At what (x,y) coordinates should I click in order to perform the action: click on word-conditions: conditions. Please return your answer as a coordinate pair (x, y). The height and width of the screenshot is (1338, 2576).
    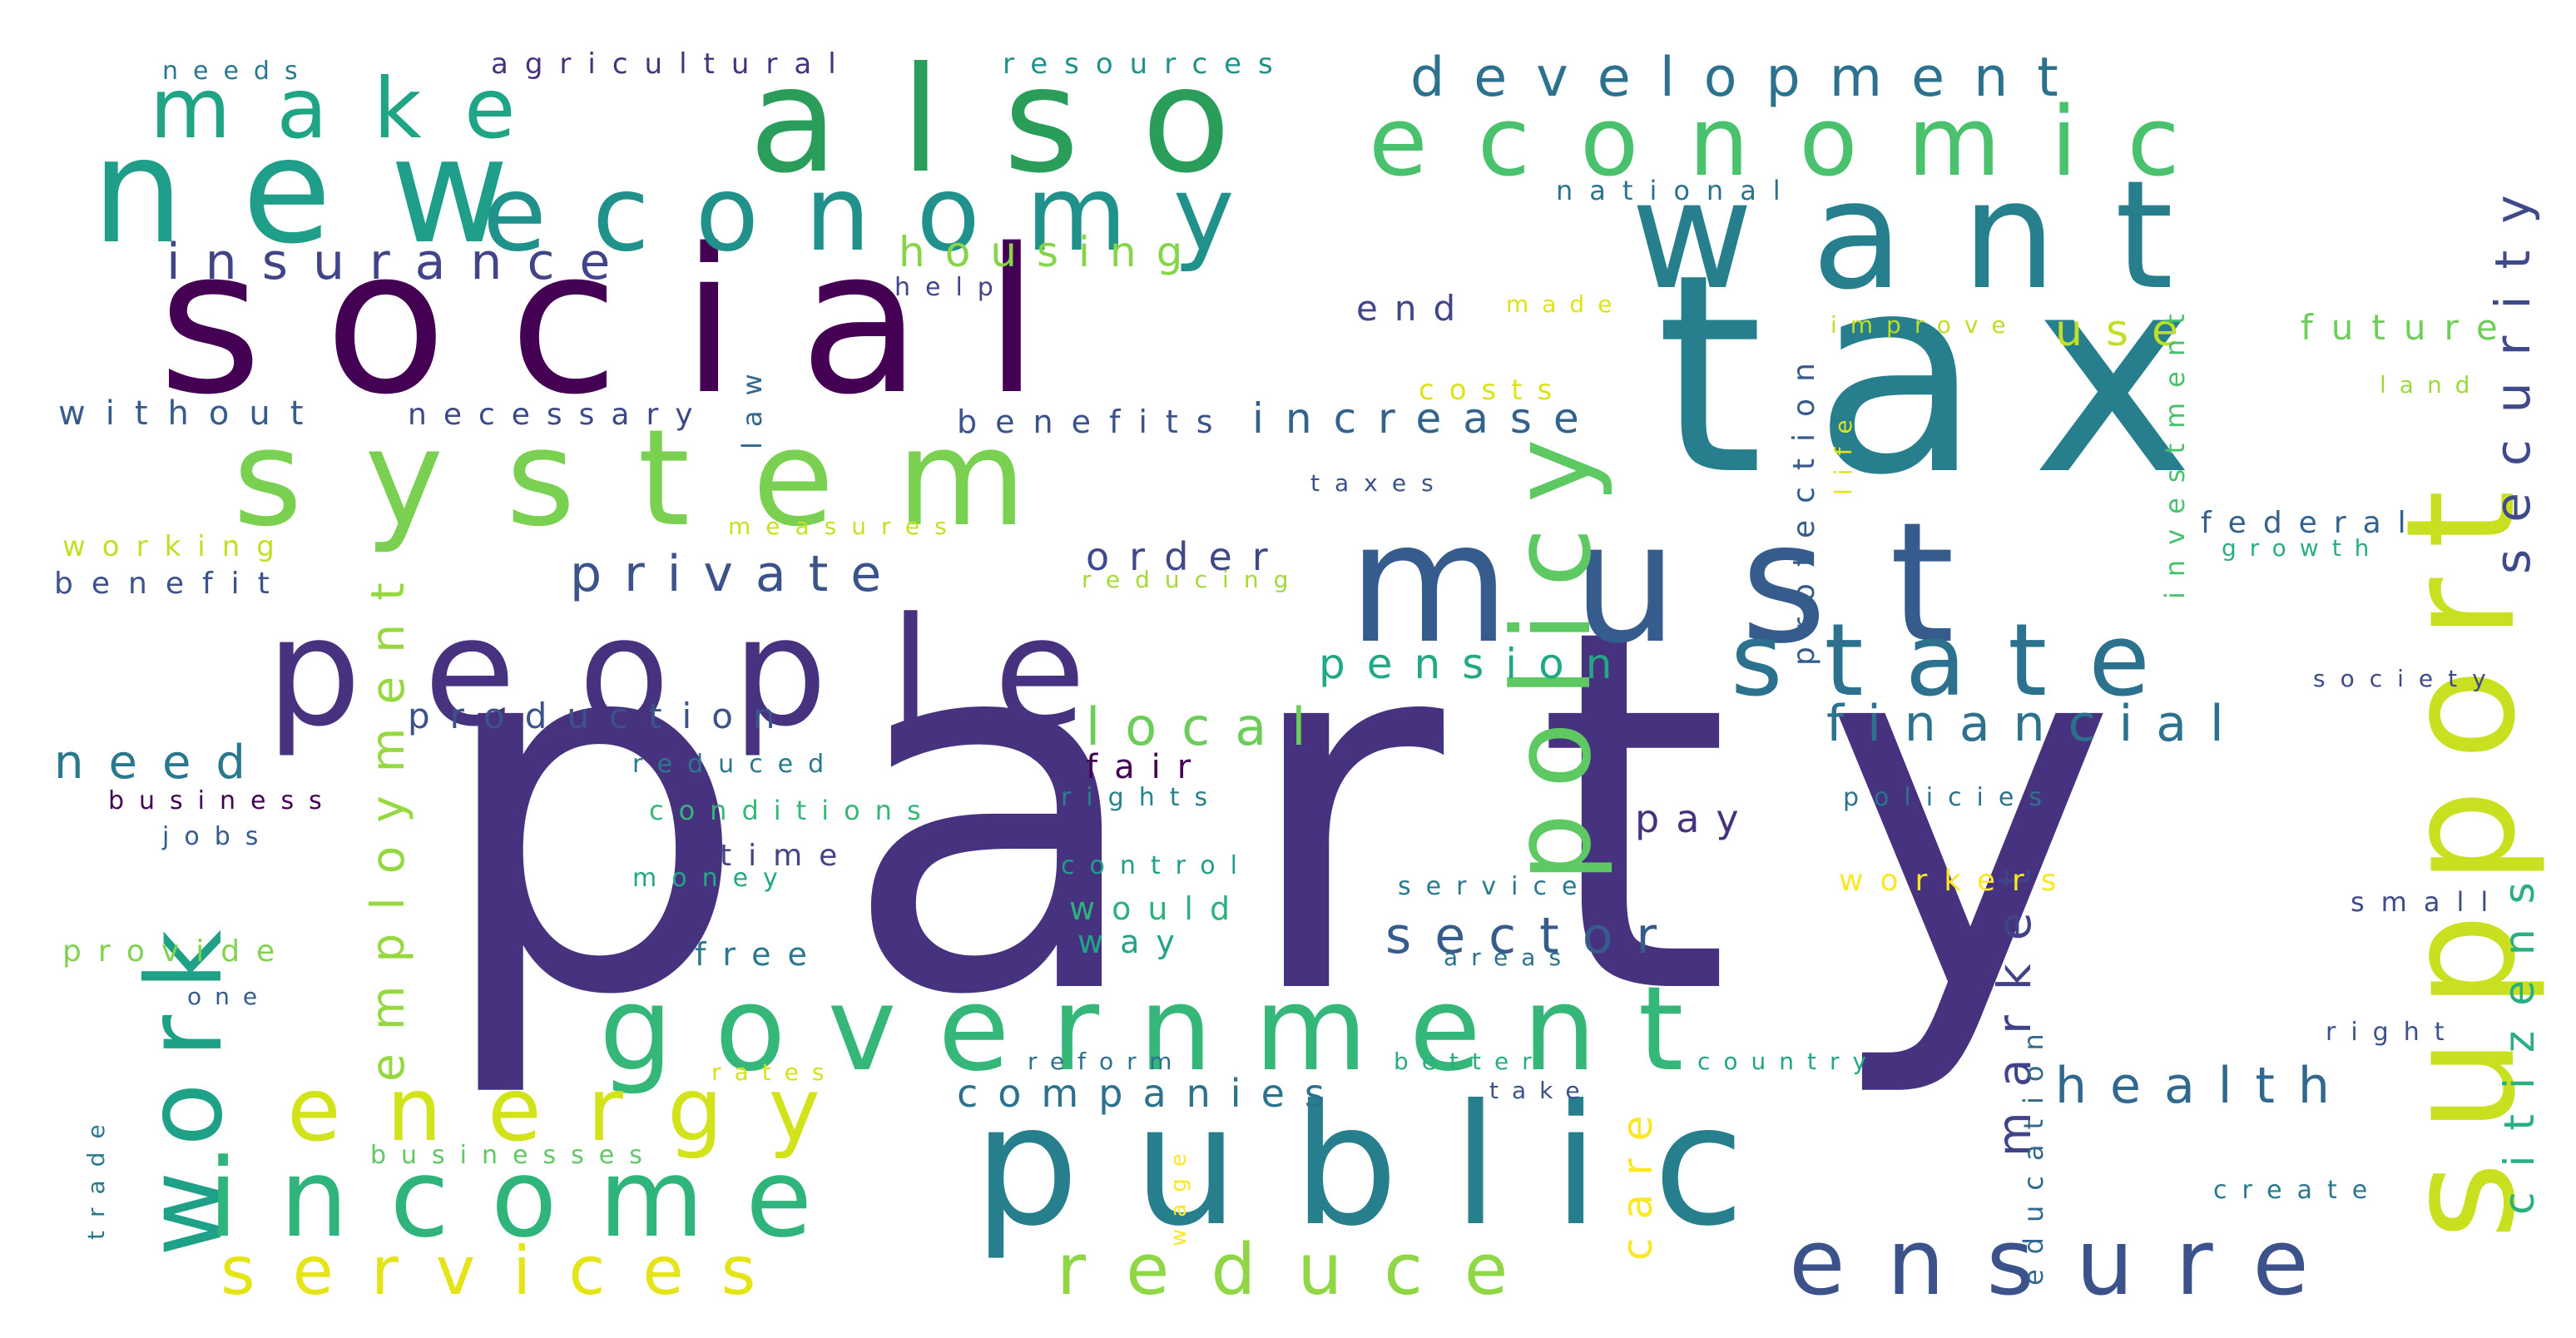
    Looking at the image, I should click on (793, 810).